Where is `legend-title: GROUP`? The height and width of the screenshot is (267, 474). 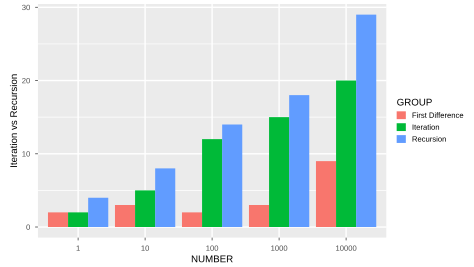
legend-title: GROUP is located at coordinates (414, 102).